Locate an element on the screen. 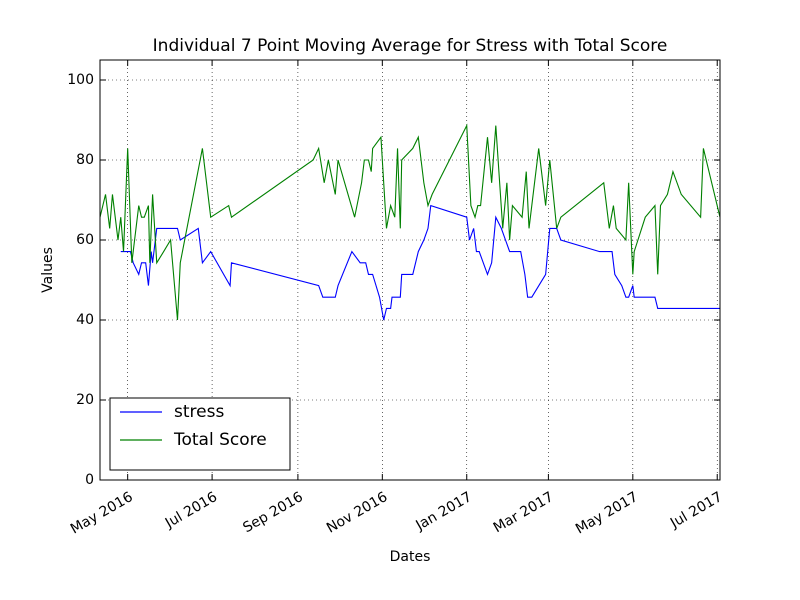 The height and width of the screenshot is (600, 800). y-tick-label: 20 is located at coordinates (85, 400).